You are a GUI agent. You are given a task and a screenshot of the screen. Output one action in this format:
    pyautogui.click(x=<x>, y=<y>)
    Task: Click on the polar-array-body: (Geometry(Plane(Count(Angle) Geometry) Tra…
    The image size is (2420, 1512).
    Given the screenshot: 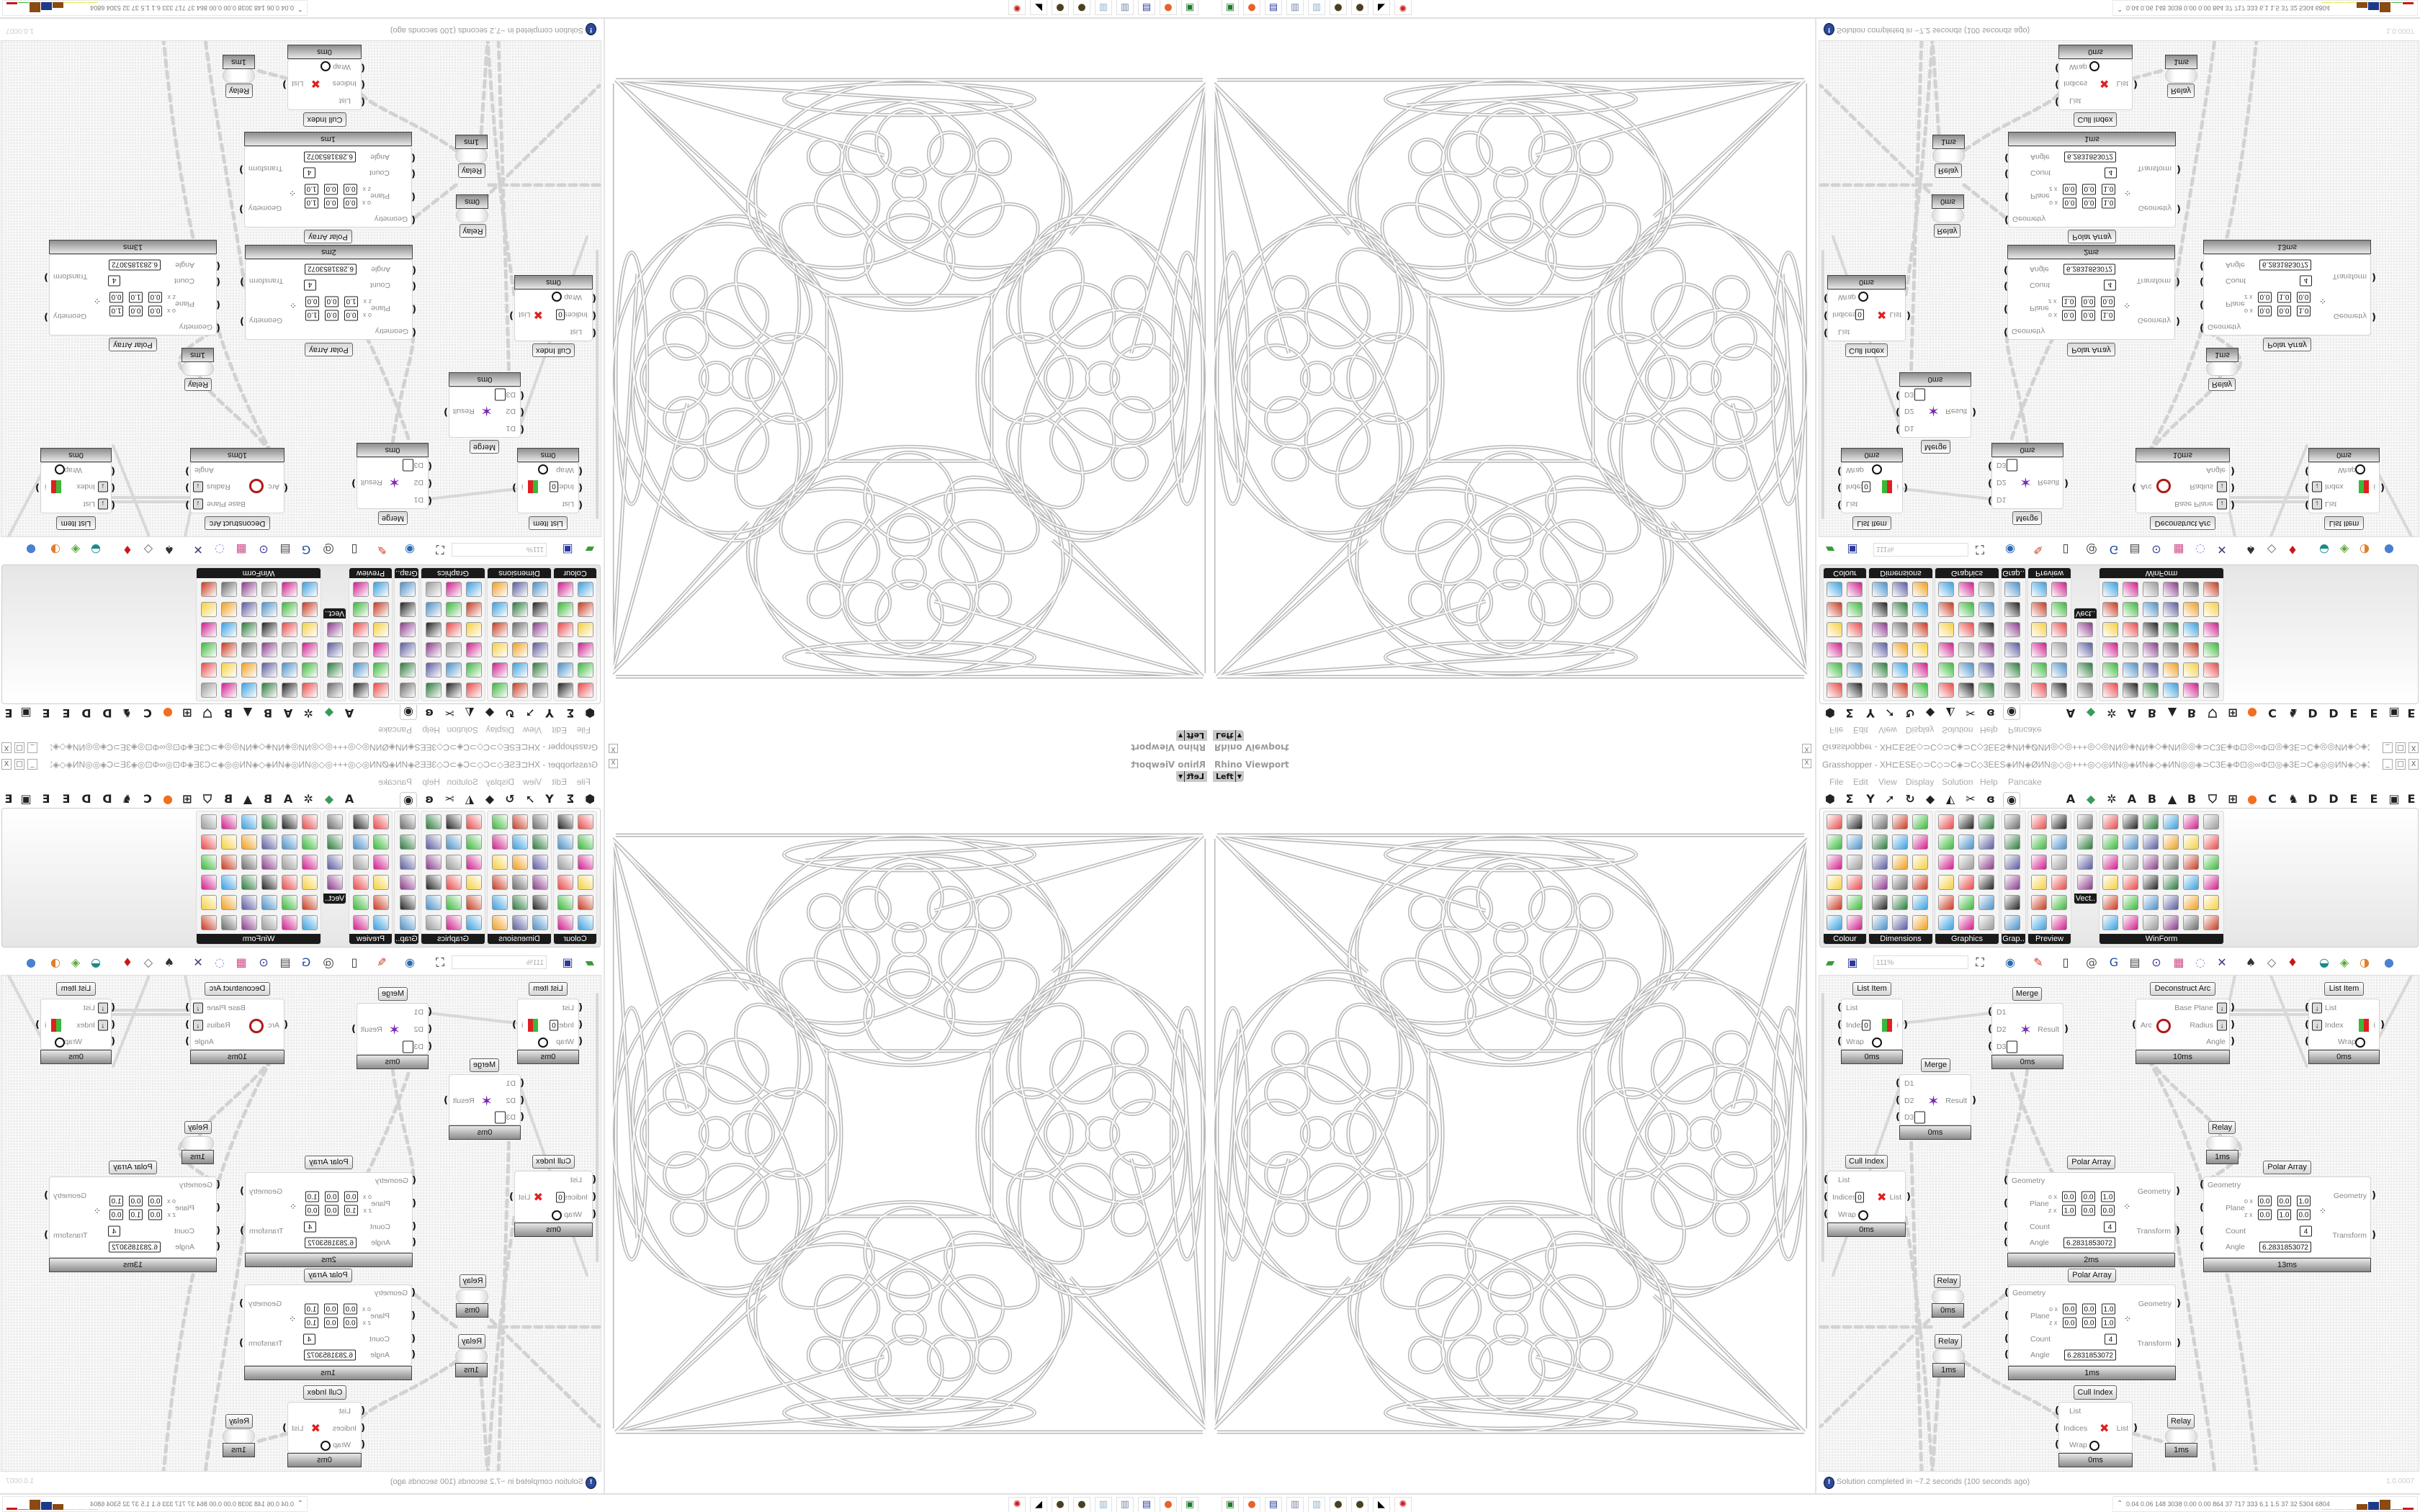 What is the action you would take?
    pyautogui.click(x=132, y=1217)
    